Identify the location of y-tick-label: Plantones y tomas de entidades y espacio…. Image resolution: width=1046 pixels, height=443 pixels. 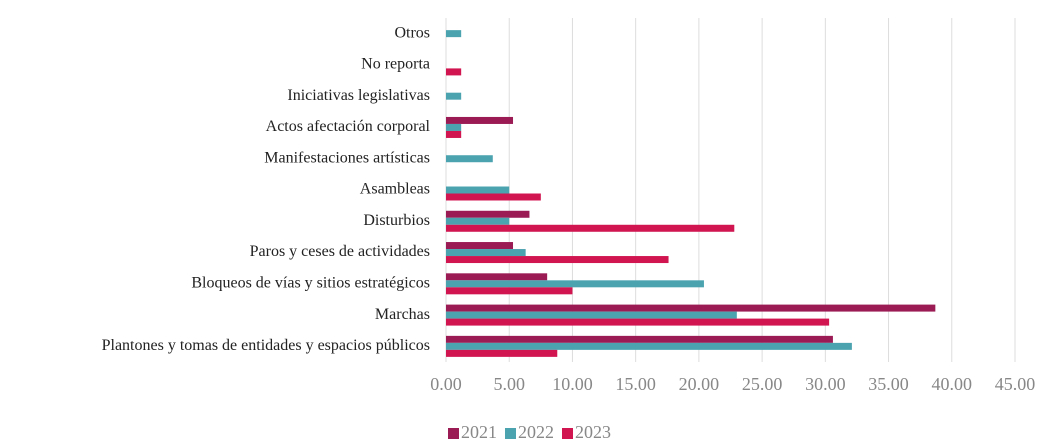
(266, 345).